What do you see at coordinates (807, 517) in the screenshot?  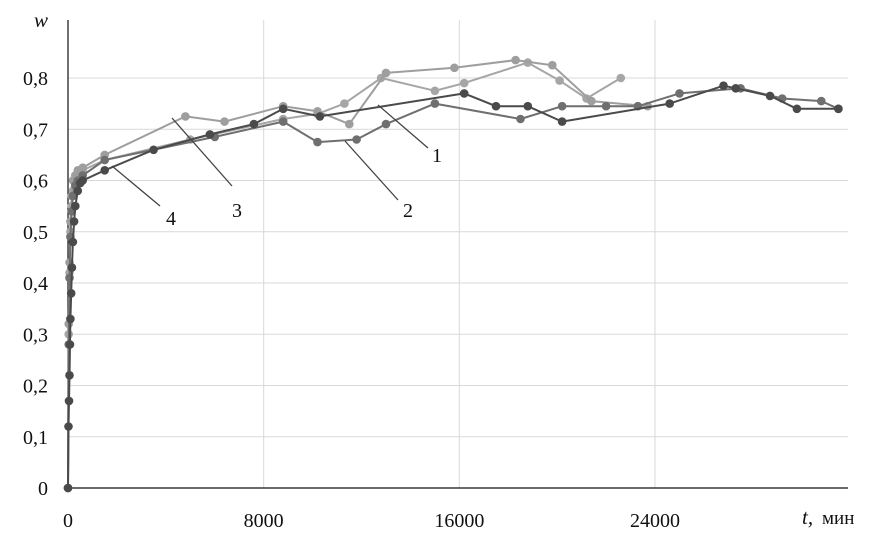 I see `x-axis-title: t,` at bounding box center [807, 517].